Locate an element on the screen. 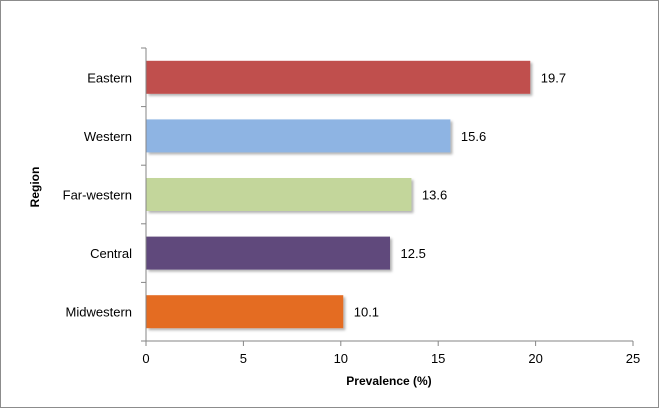 The image size is (659, 409). bar-far-western is located at coordinates (279, 194).